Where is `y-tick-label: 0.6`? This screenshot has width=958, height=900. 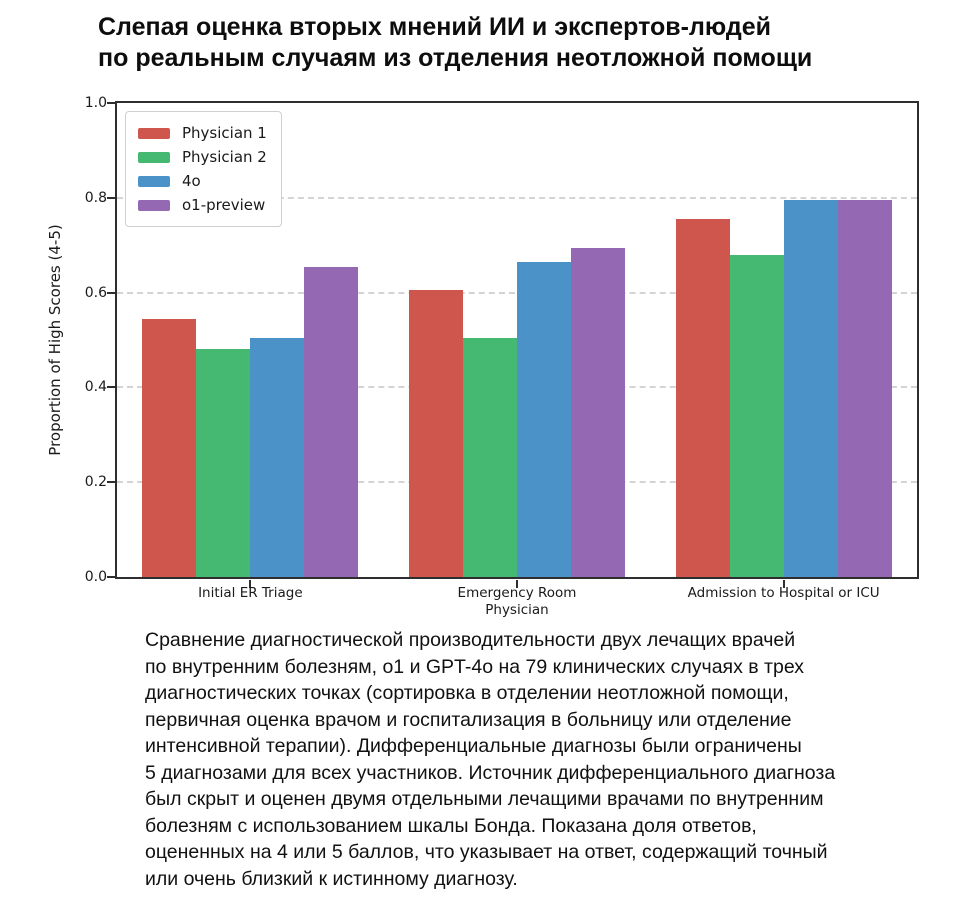 y-tick-label: 0.6 is located at coordinates (95, 292).